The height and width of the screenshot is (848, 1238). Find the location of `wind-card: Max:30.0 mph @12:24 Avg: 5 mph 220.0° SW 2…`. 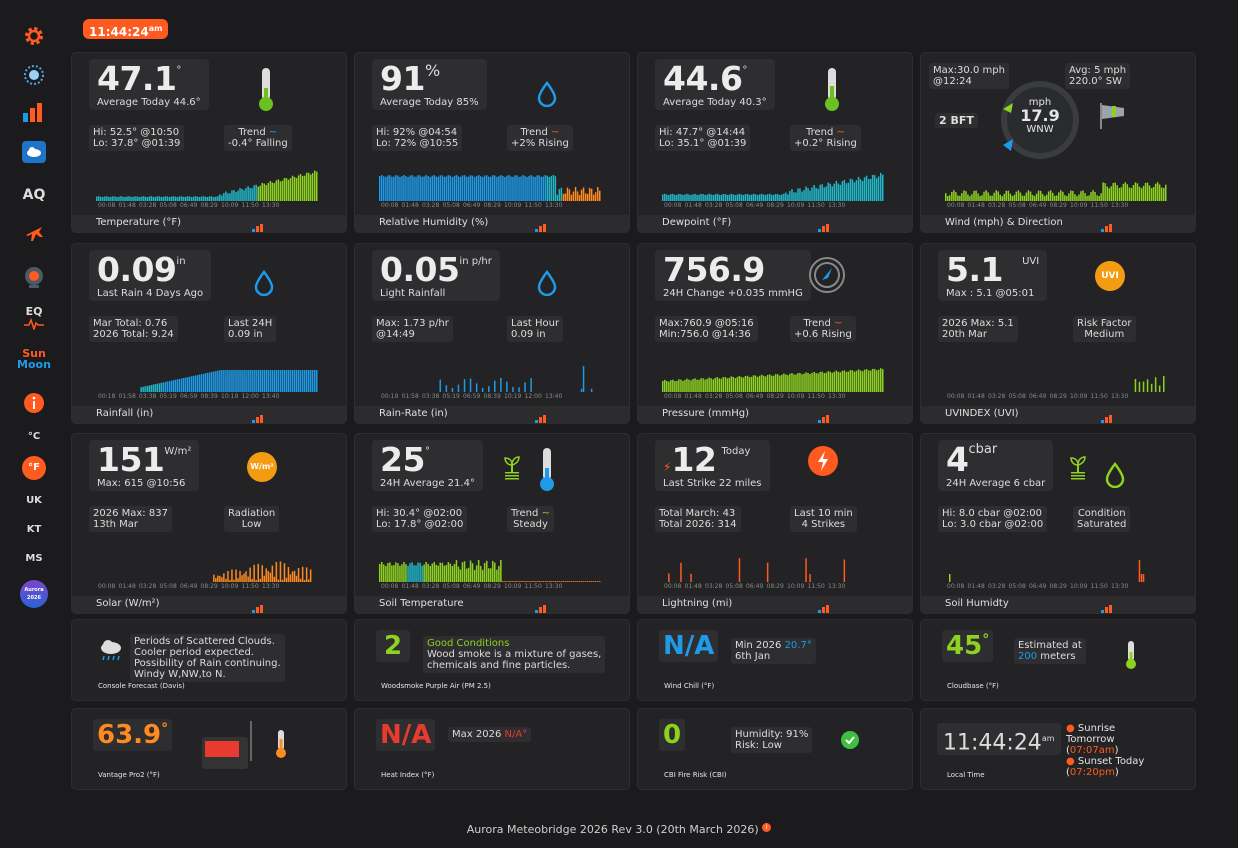

wind-card: Max:30.0 mph @12:24 Avg: 5 mph 220.0° SW 2… is located at coordinates (1058, 142).